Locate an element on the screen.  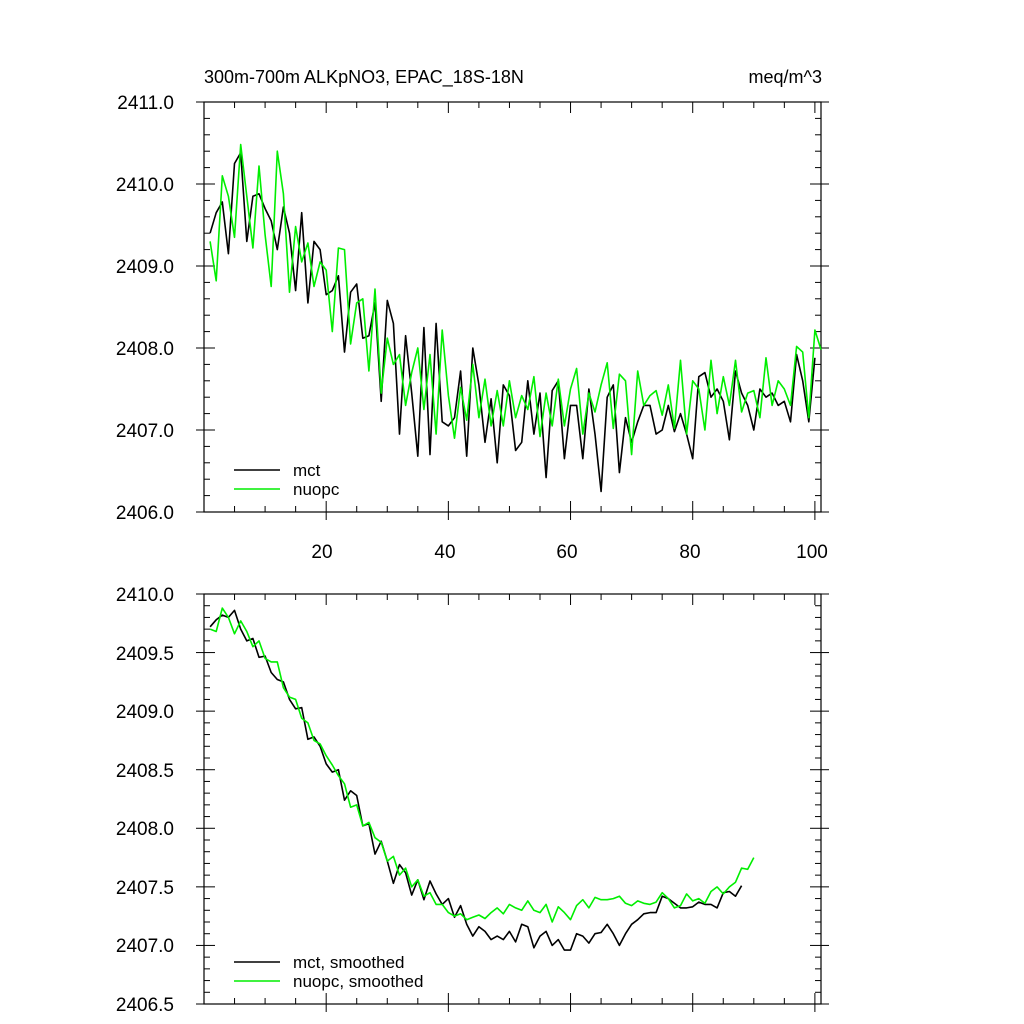
panel-top-title: 300m-700m ALKpNO3, EPAC_18S-18N is located at coordinates (364, 77).